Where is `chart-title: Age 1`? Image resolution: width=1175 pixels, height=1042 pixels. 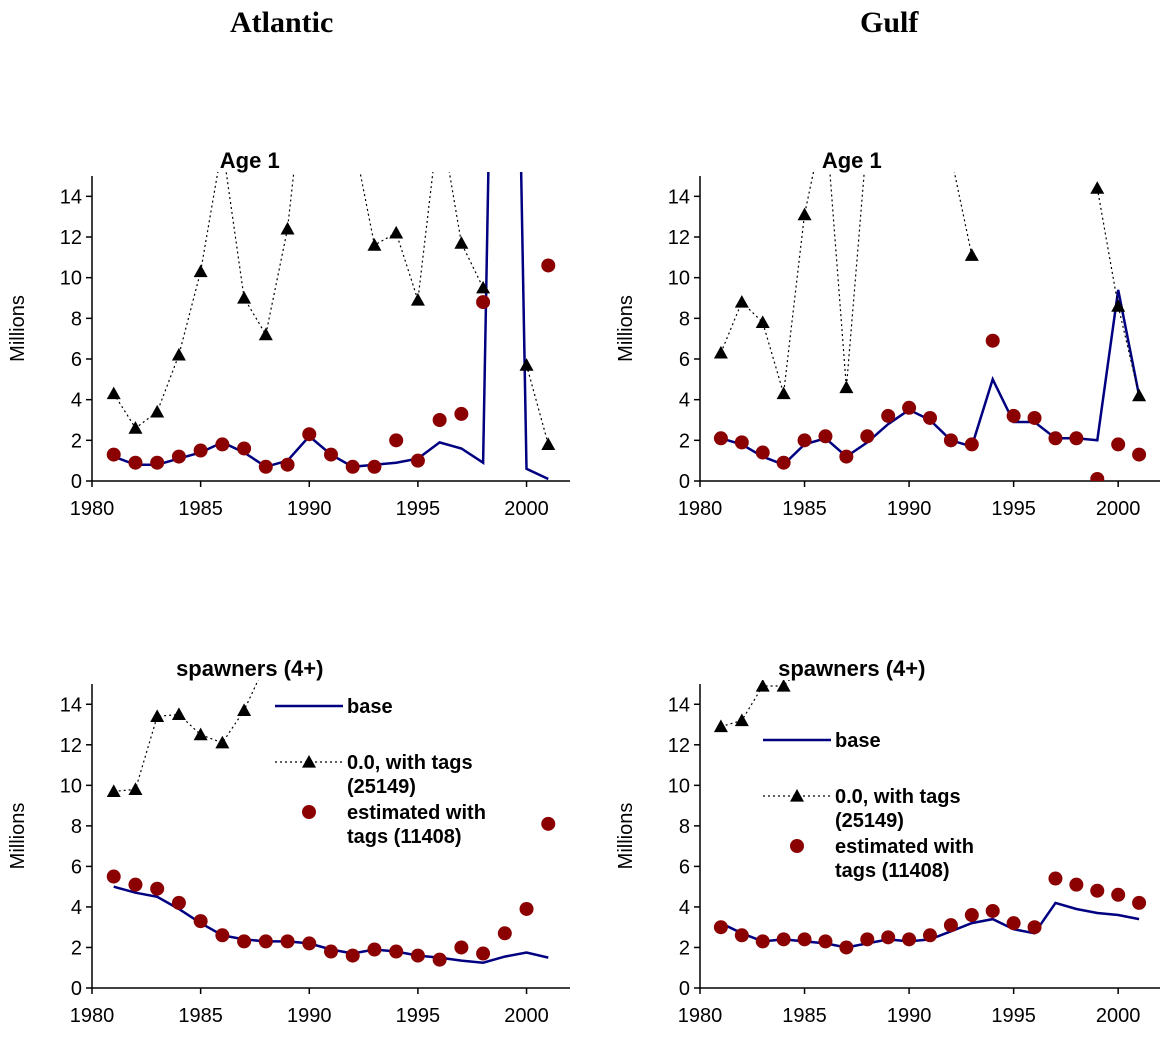 chart-title: Age 1 is located at coordinates (852, 160).